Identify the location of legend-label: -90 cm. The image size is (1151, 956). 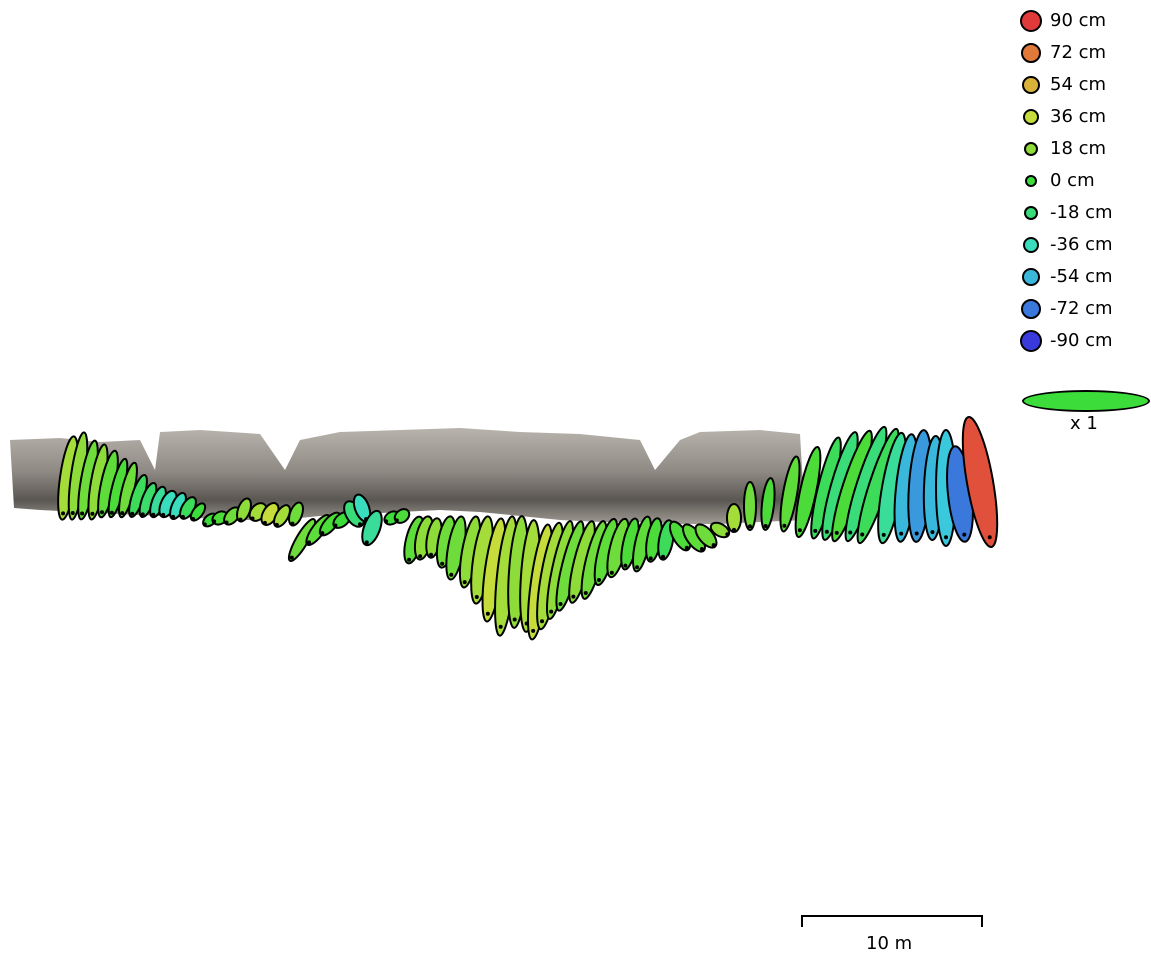
(1081, 340).